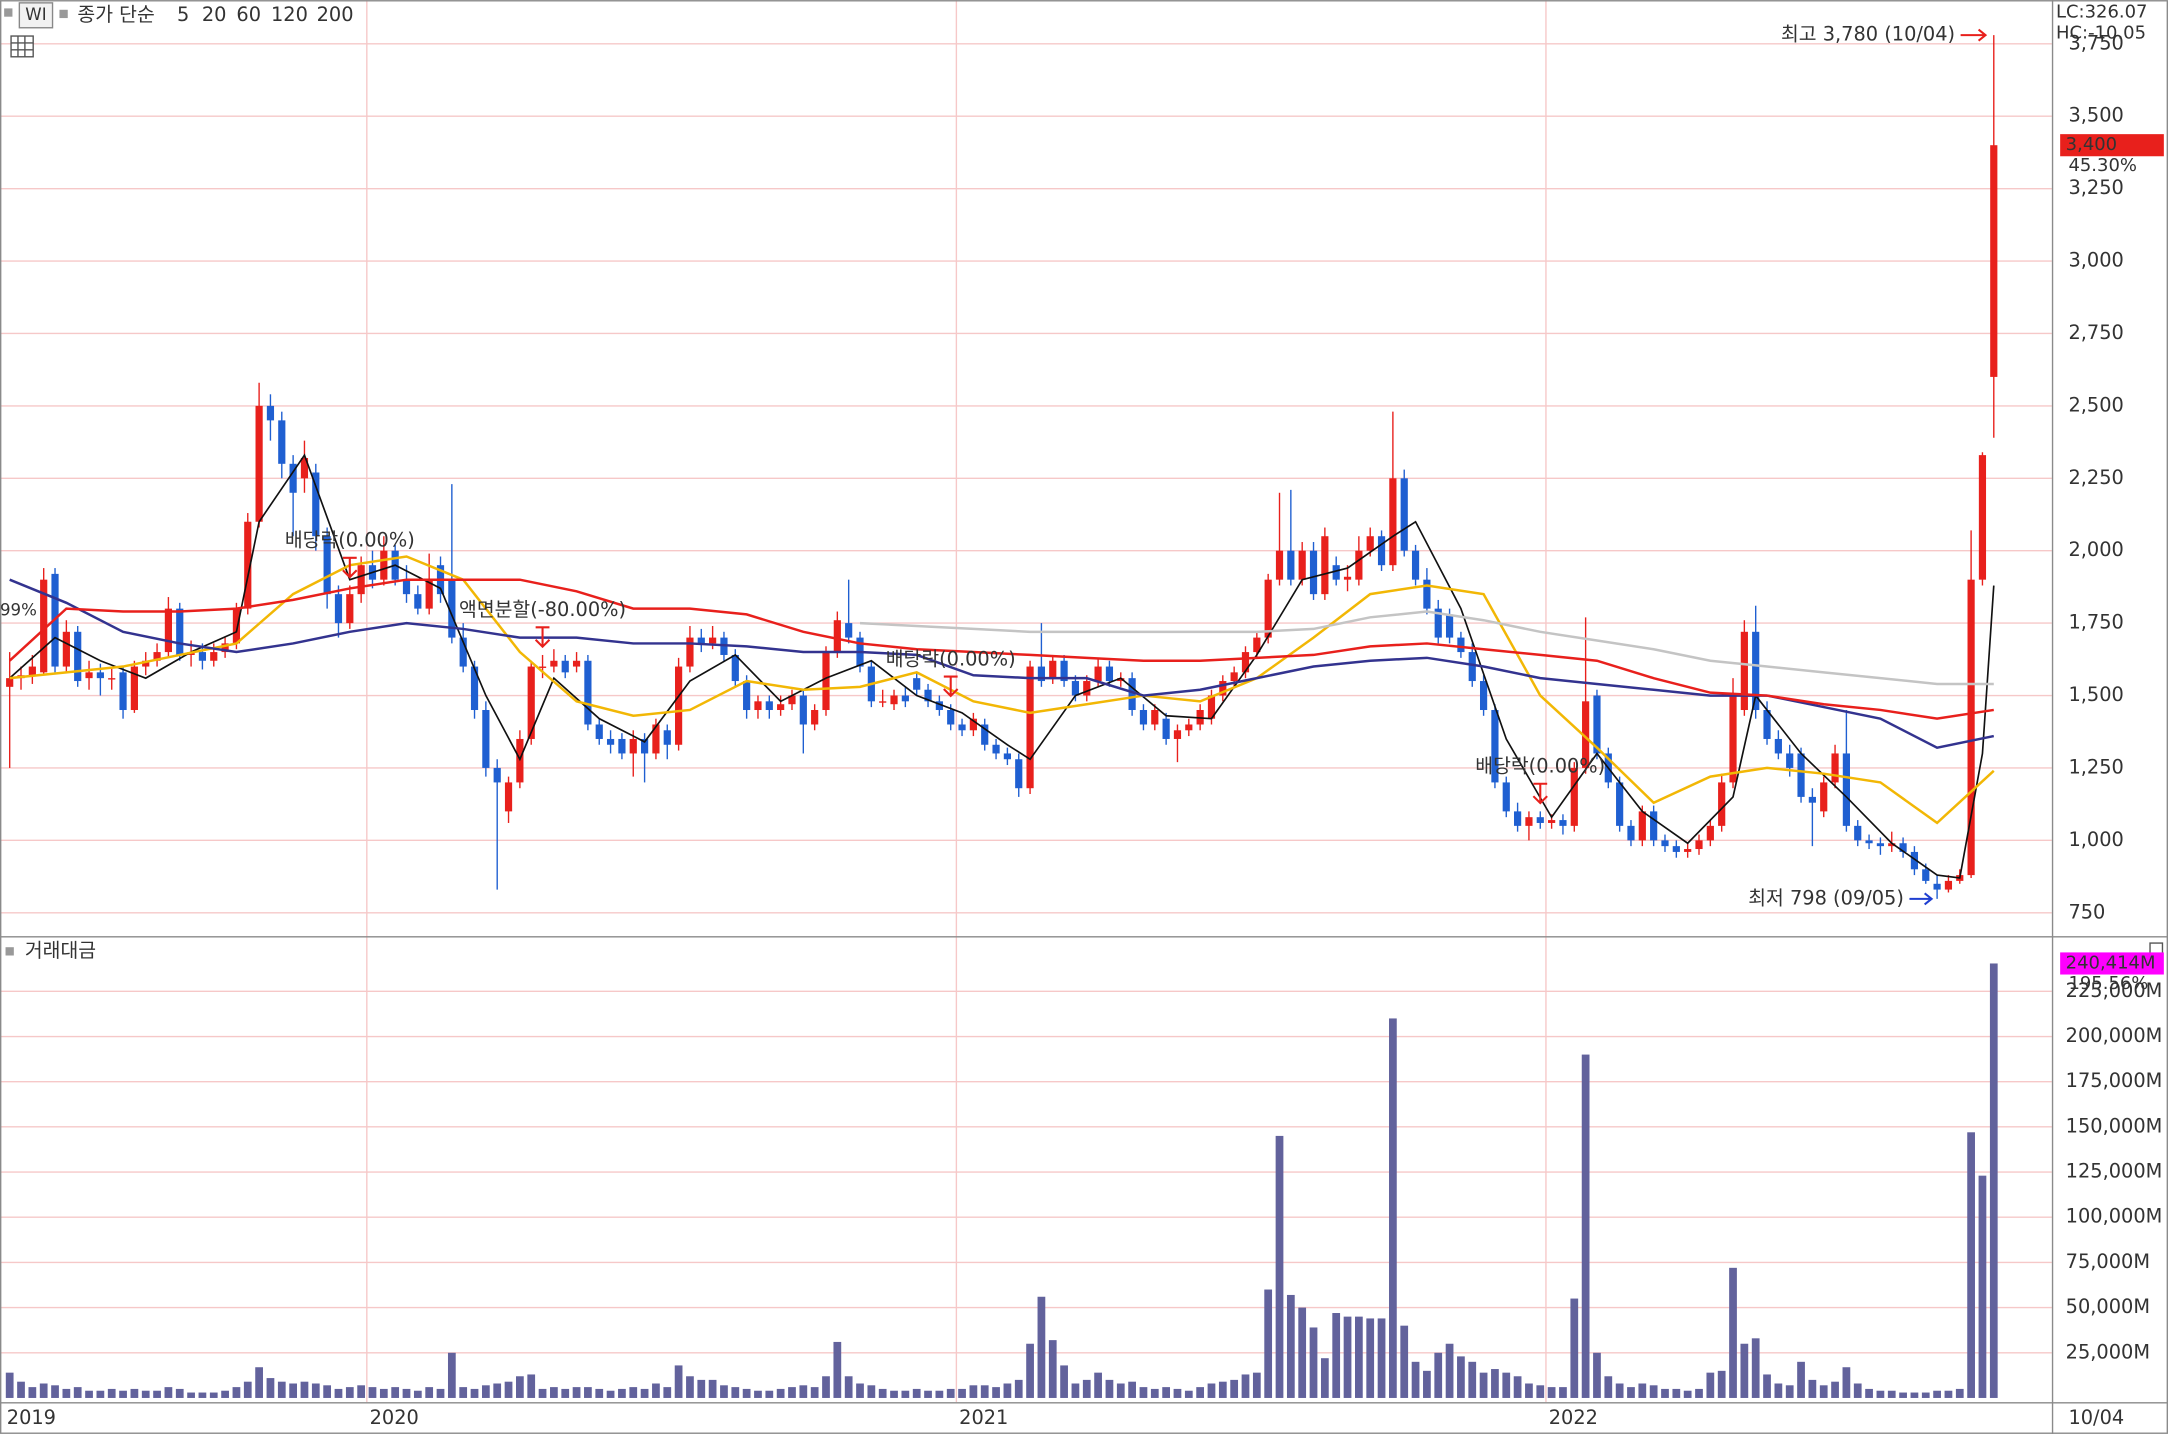  I want to click on legend-entry: 5, so click(183, 14).